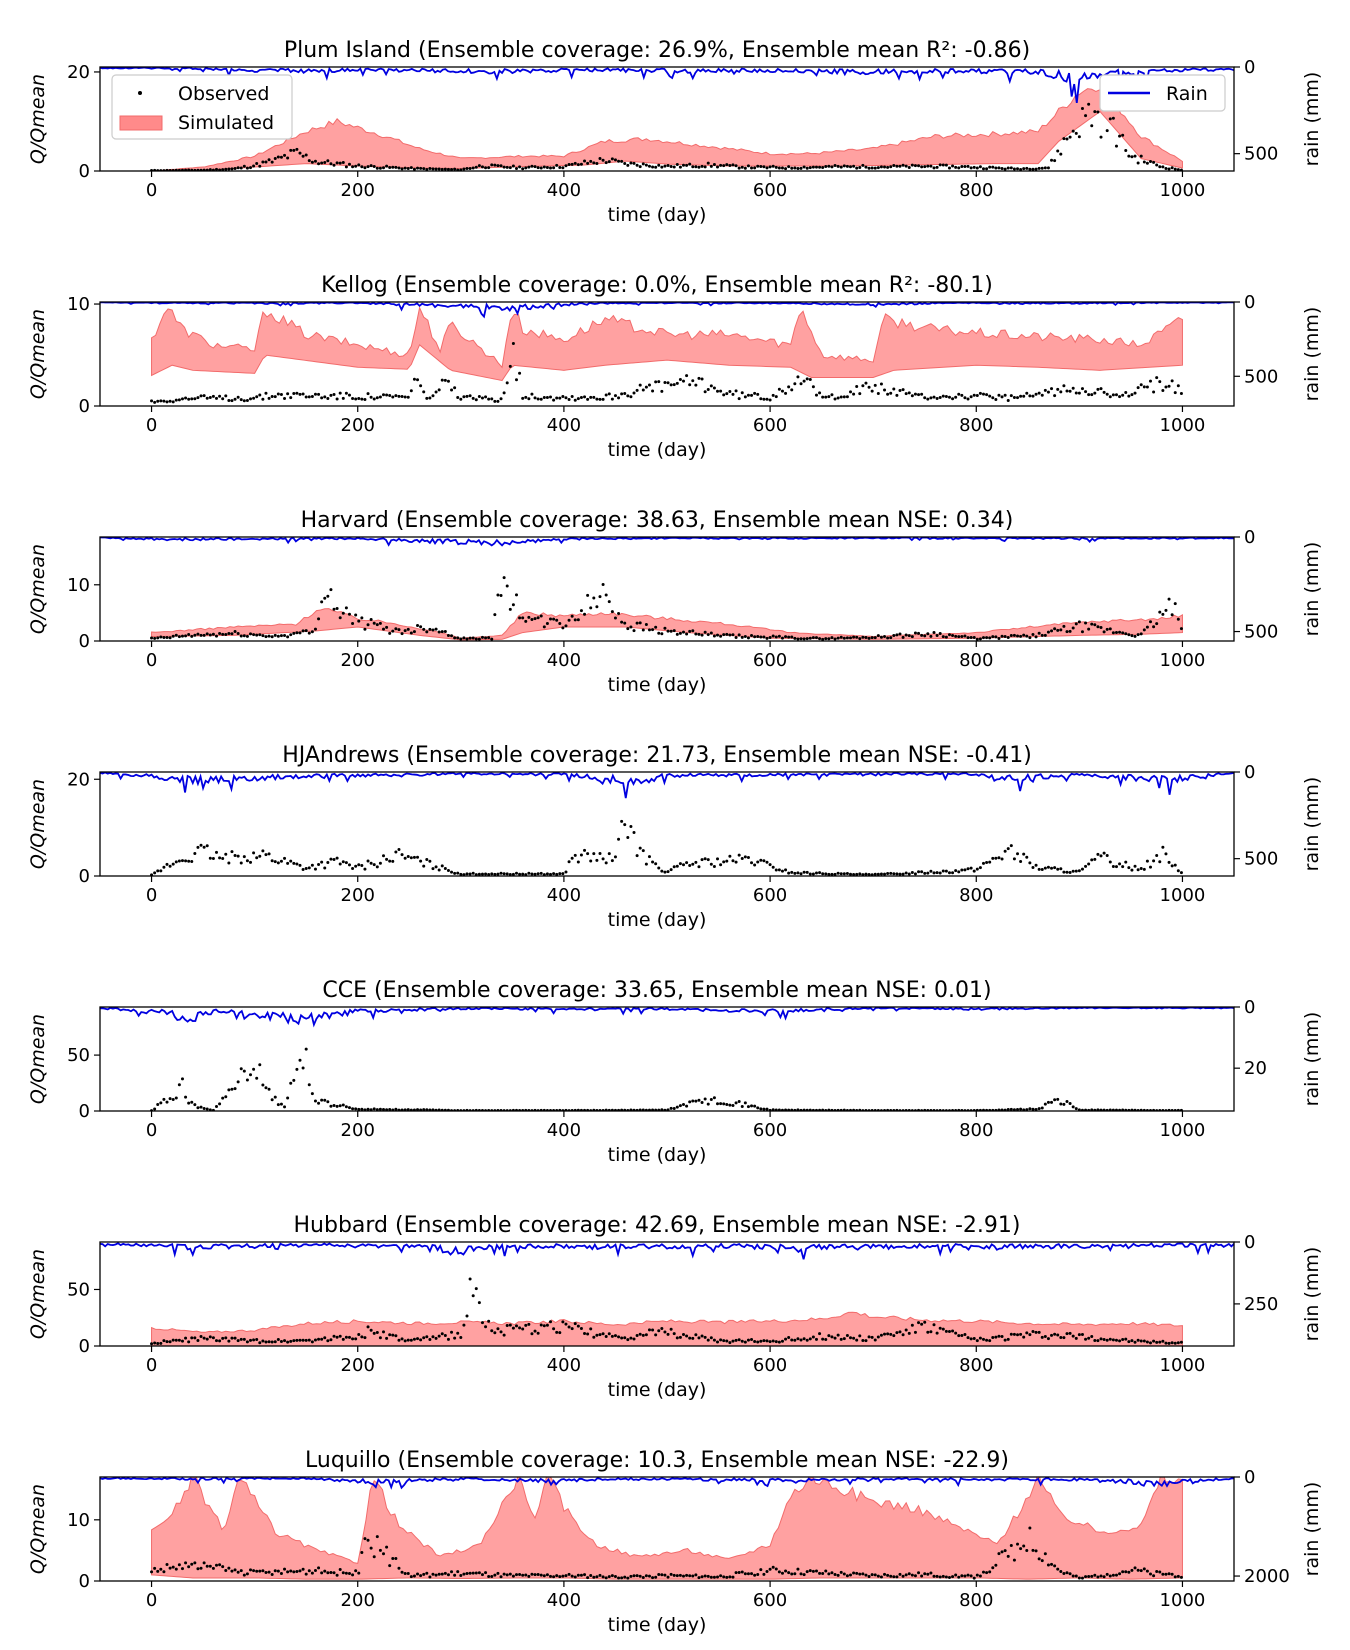 The width and height of the screenshot is (1350, 1650). Describe the element at coordinates (141, 123) in the screenshot. I see `legend-simulated-swatch` at that location.